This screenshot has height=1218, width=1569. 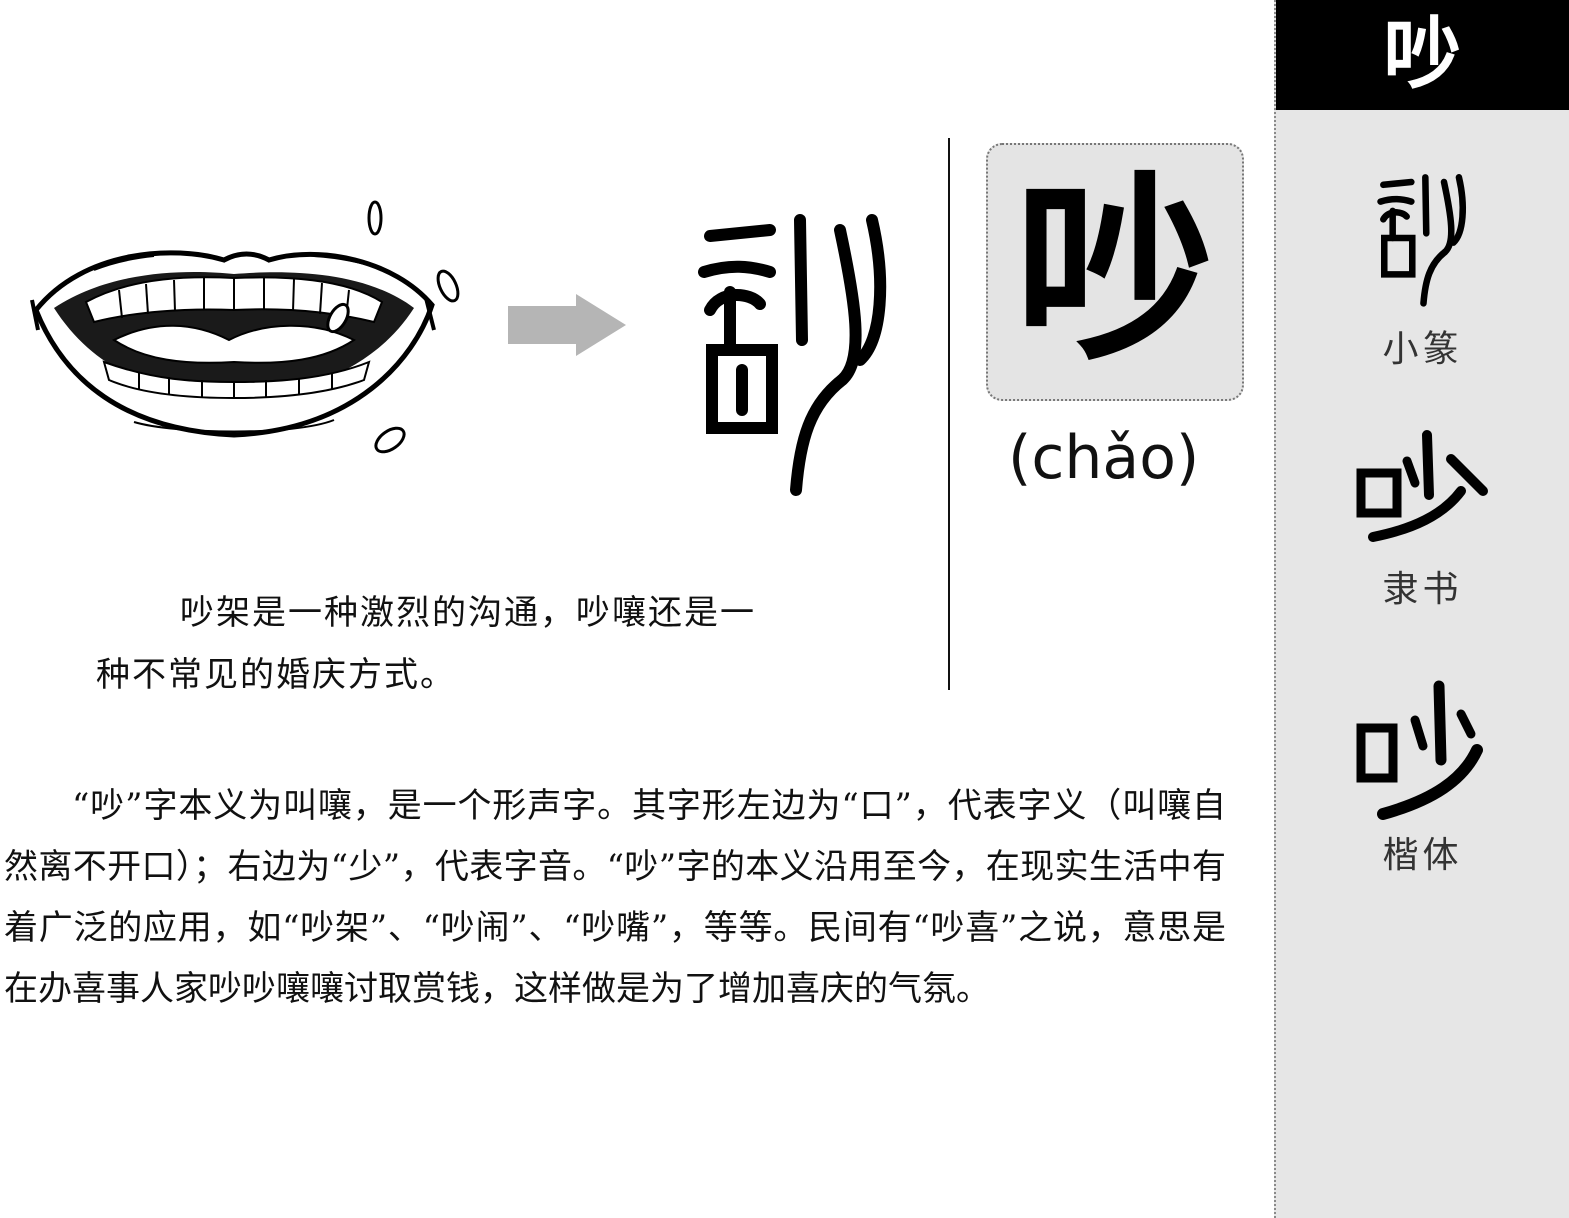 I want to click on vertical-divider, so click(x=949, y=414).